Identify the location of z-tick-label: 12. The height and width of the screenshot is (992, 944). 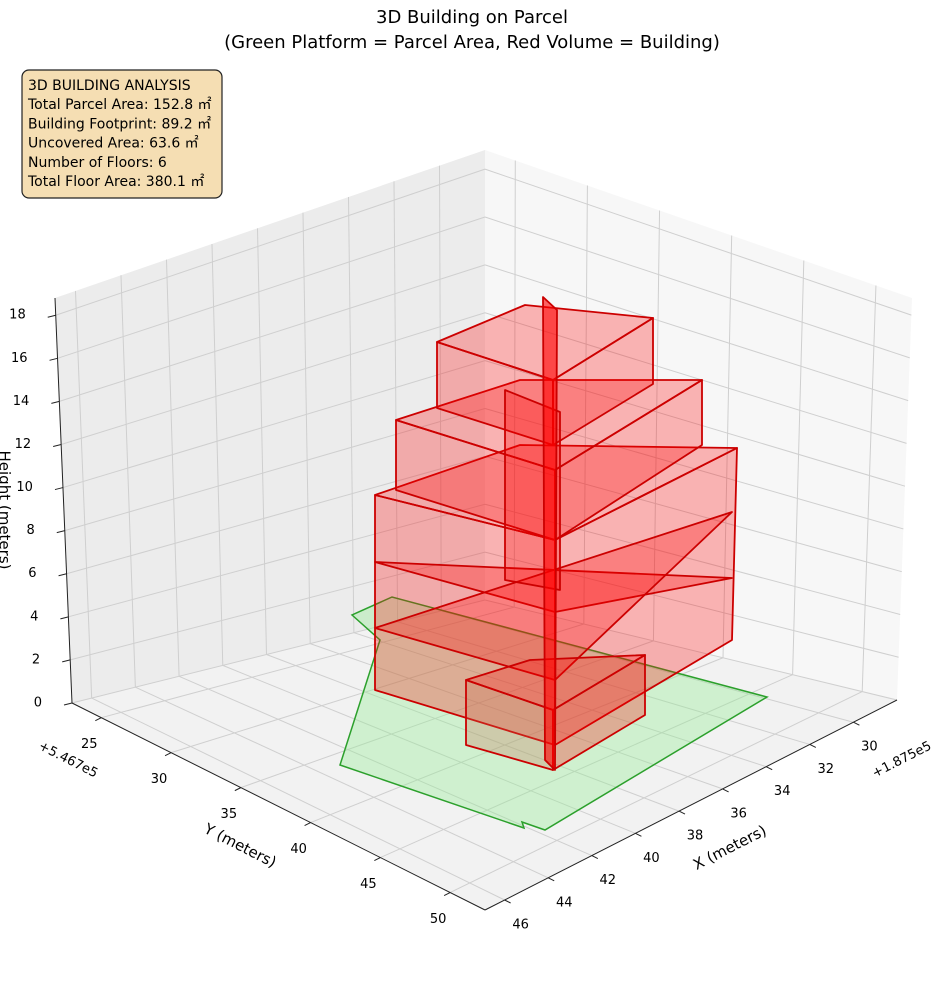
(23, 444).